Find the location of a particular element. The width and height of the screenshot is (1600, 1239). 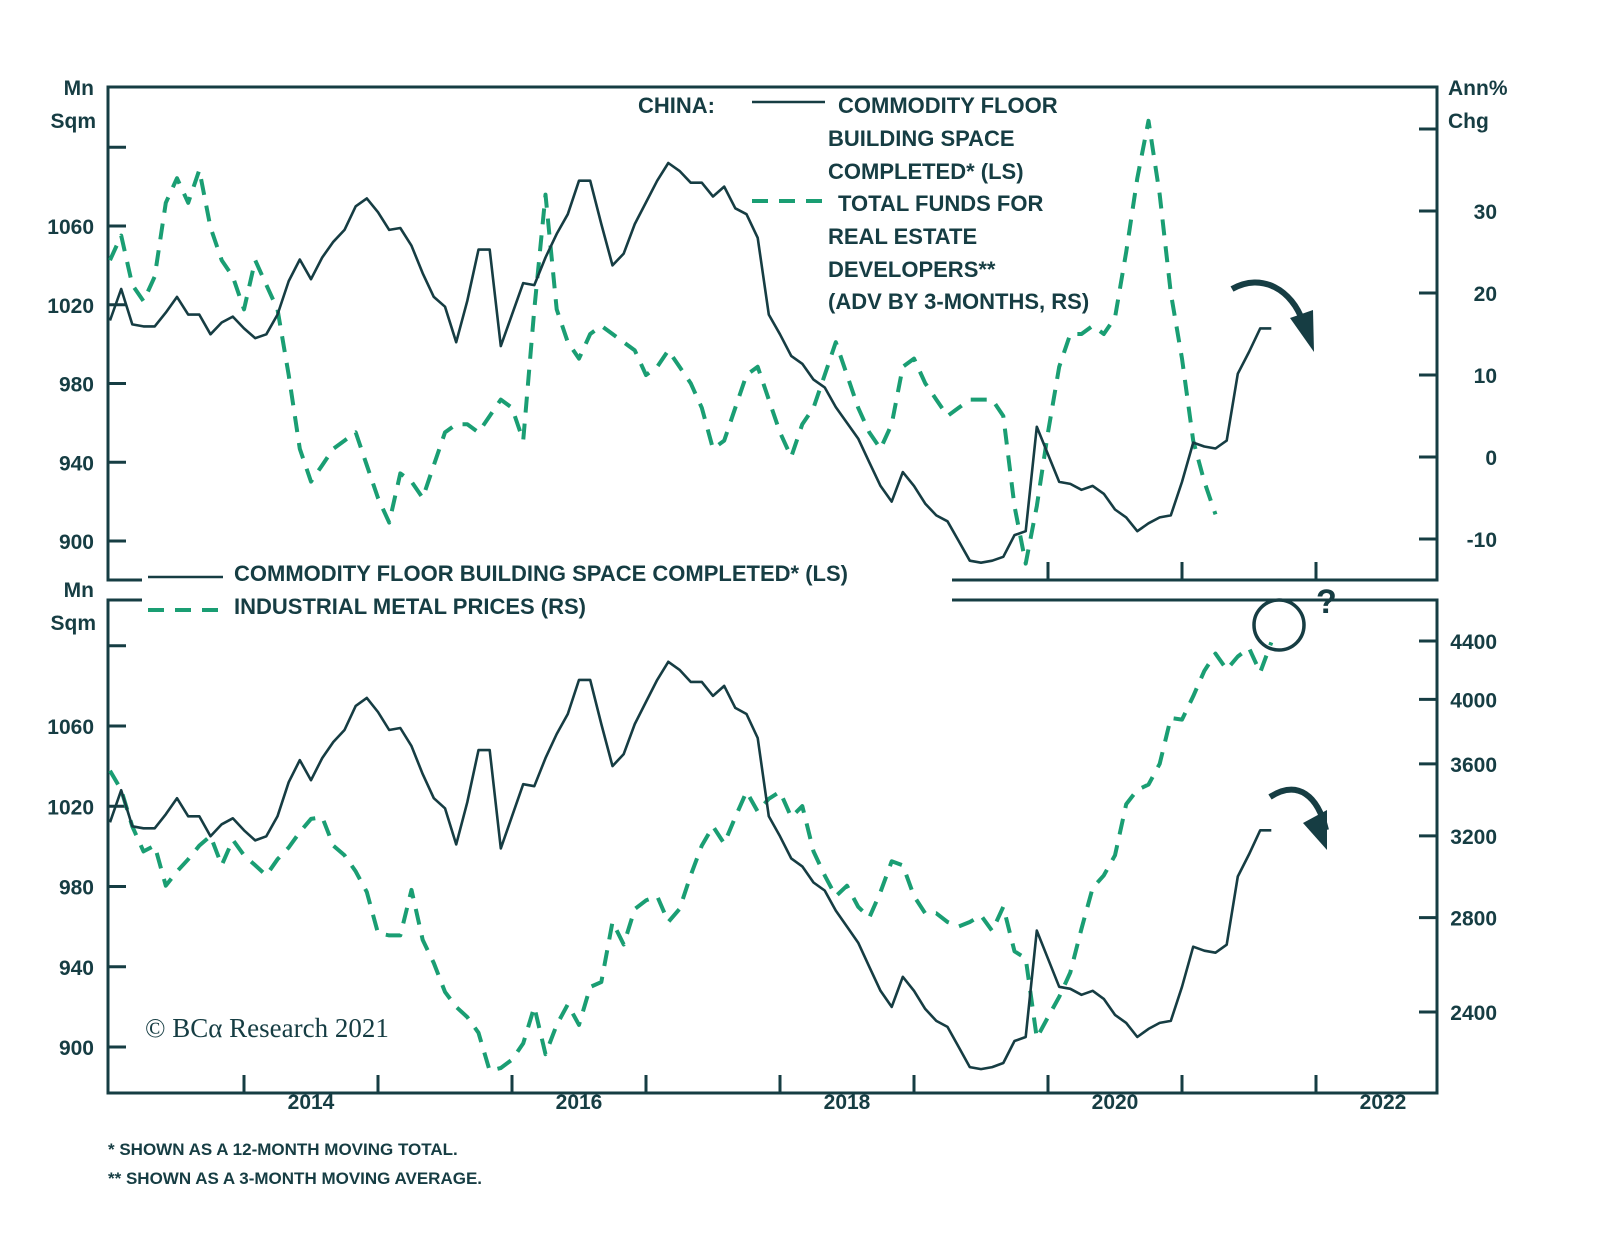

top-legend-funds-line-2: REAL ESTATE is located at coordinates (902, 236).